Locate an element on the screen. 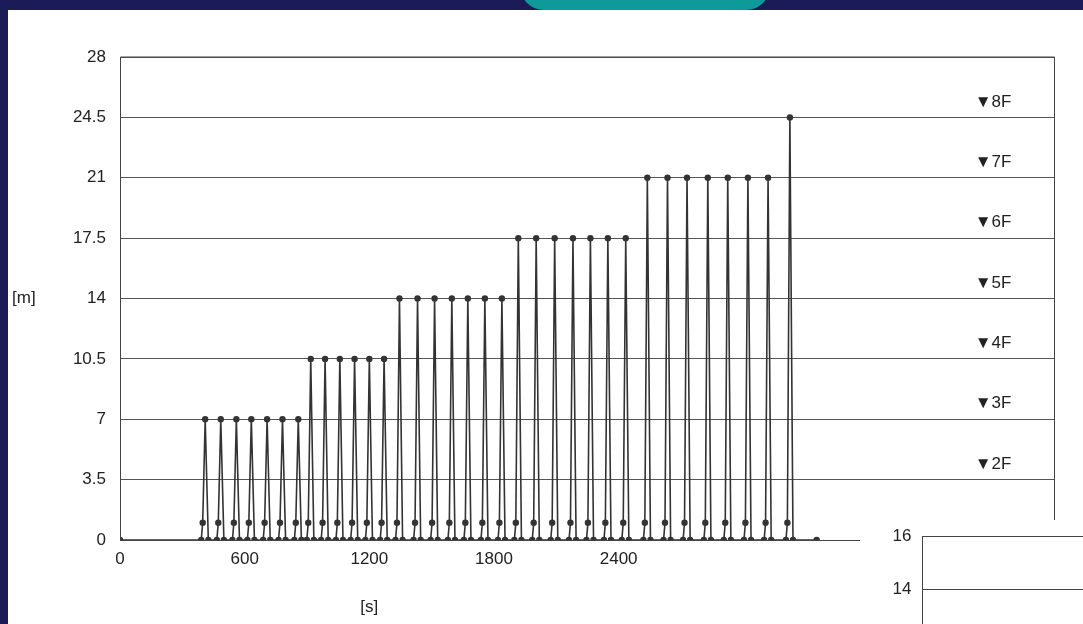 The image size is (1083, 624). annotation: ▼3F is located at coordinates (993, 403).